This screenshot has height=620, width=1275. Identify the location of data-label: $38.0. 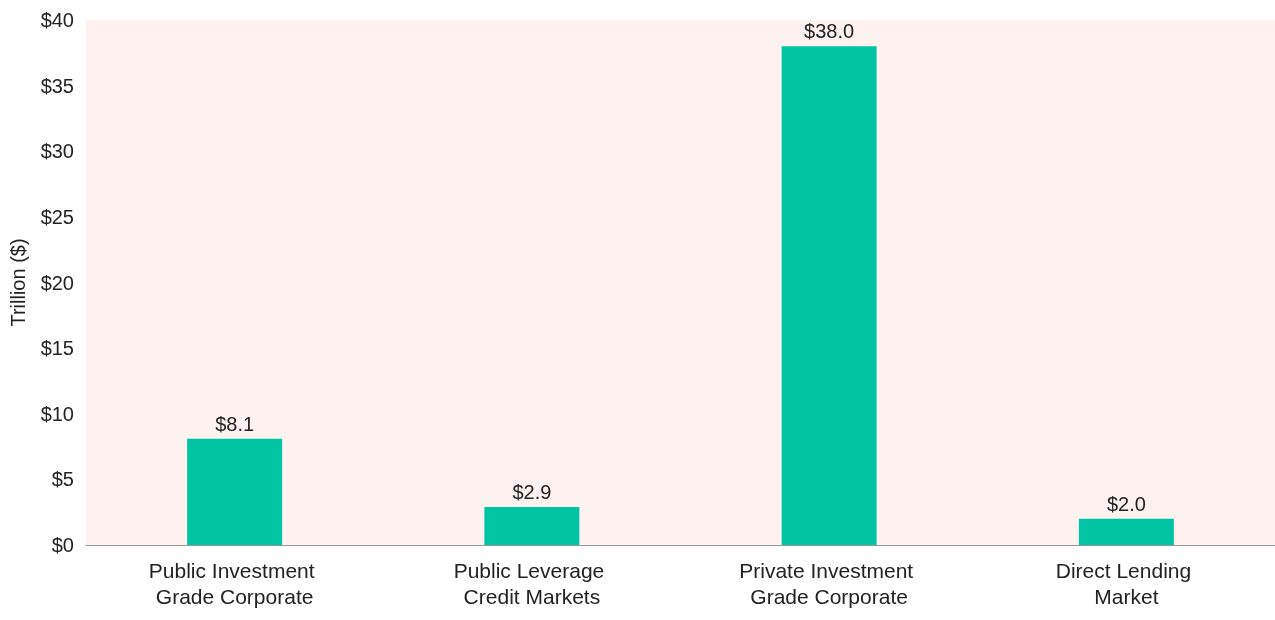
(829, 31).